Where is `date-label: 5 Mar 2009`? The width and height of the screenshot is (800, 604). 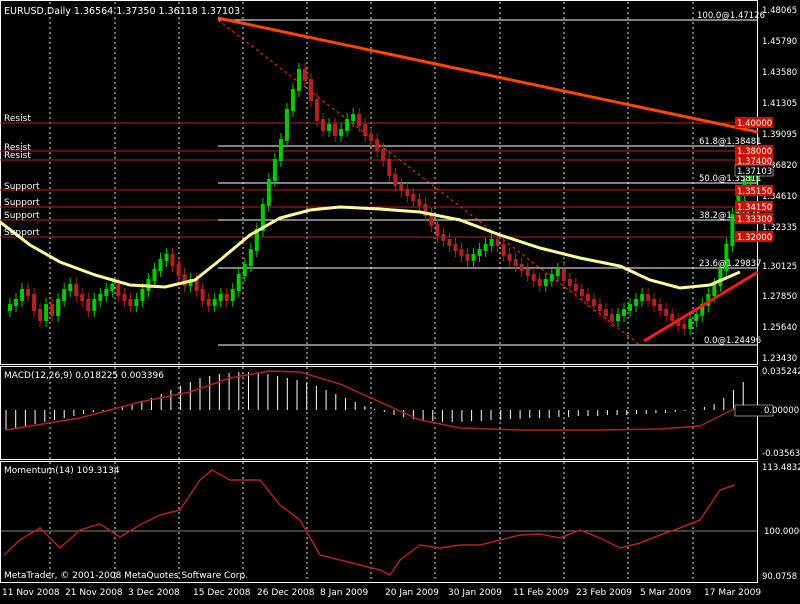 date-label: 5 Mar 2009 is located at coordinates (666, 593).